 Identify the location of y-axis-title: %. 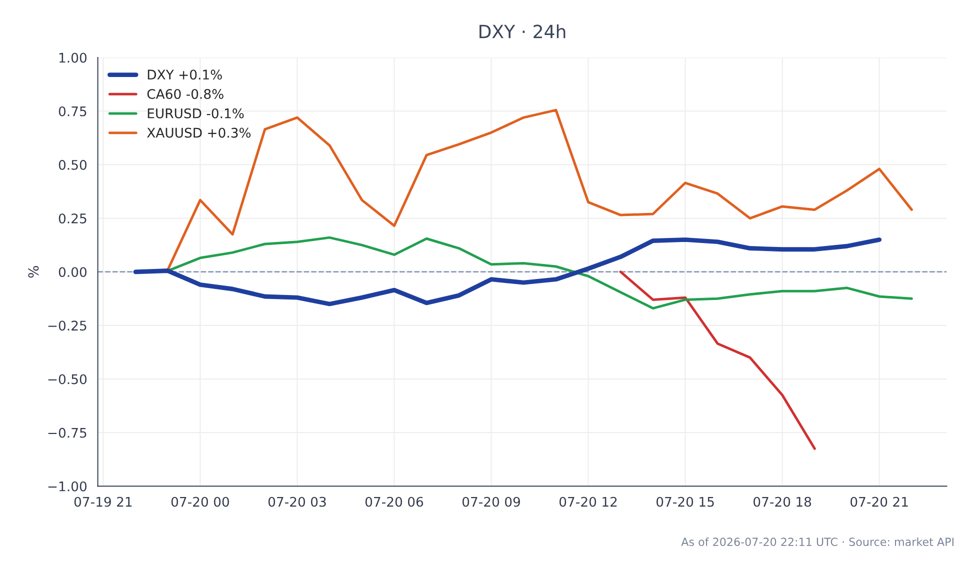
(33, 272).